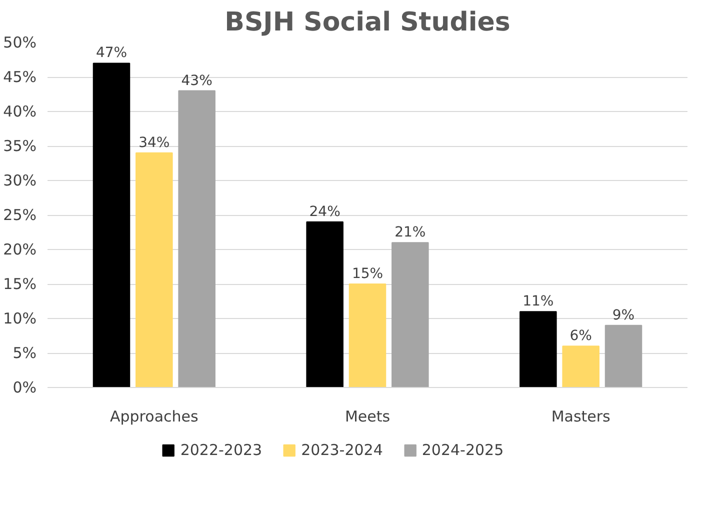  Describe the element at coordinates (368, 274) in the screenshot. I see `data-label: 15%` at that location.